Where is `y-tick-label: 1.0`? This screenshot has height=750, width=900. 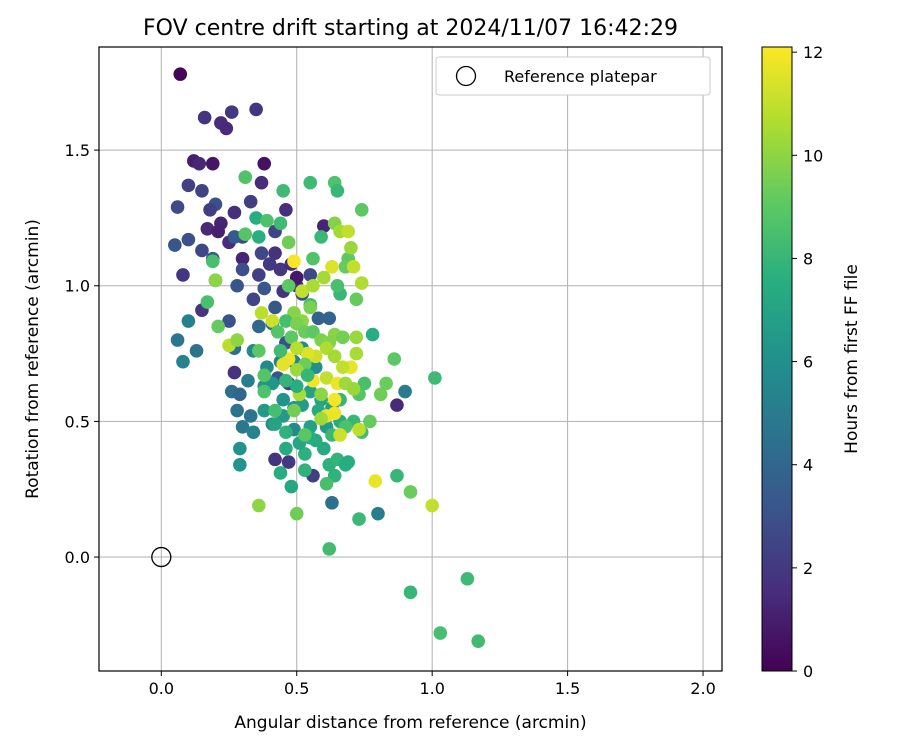
y-tick-label: 1.0 is located at coordinates (77, 286).